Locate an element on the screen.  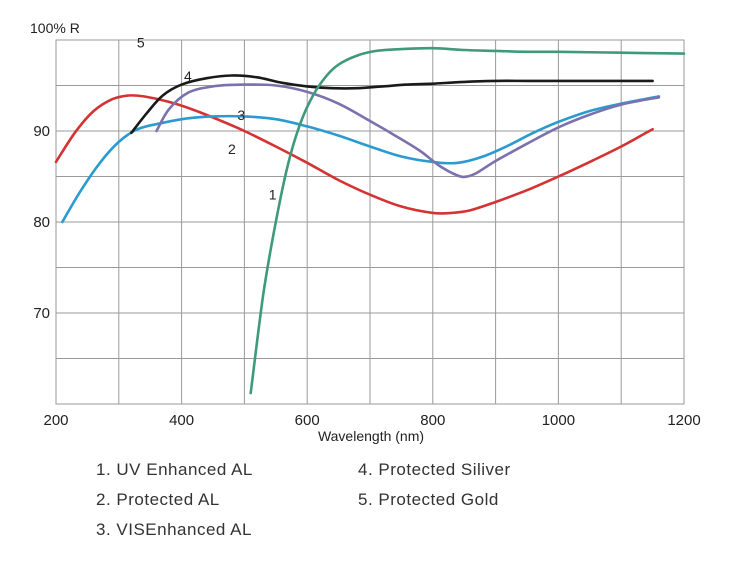
y-tick-label: 70 is located at coordinates (41, 313).